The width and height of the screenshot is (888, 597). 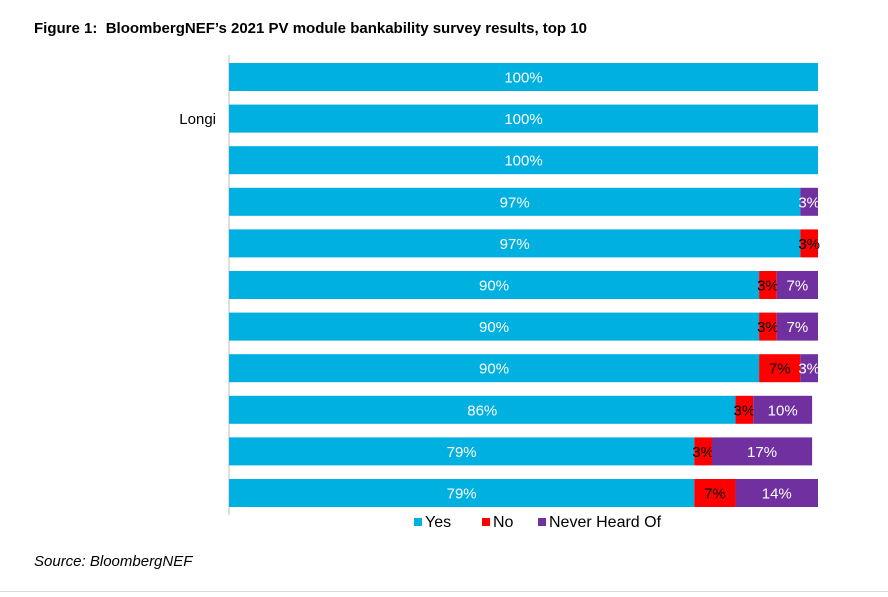 What do you see at coordinates (503, 522) in the screenshot?
I see `legend-label: No` at bounding box center [503, 522].